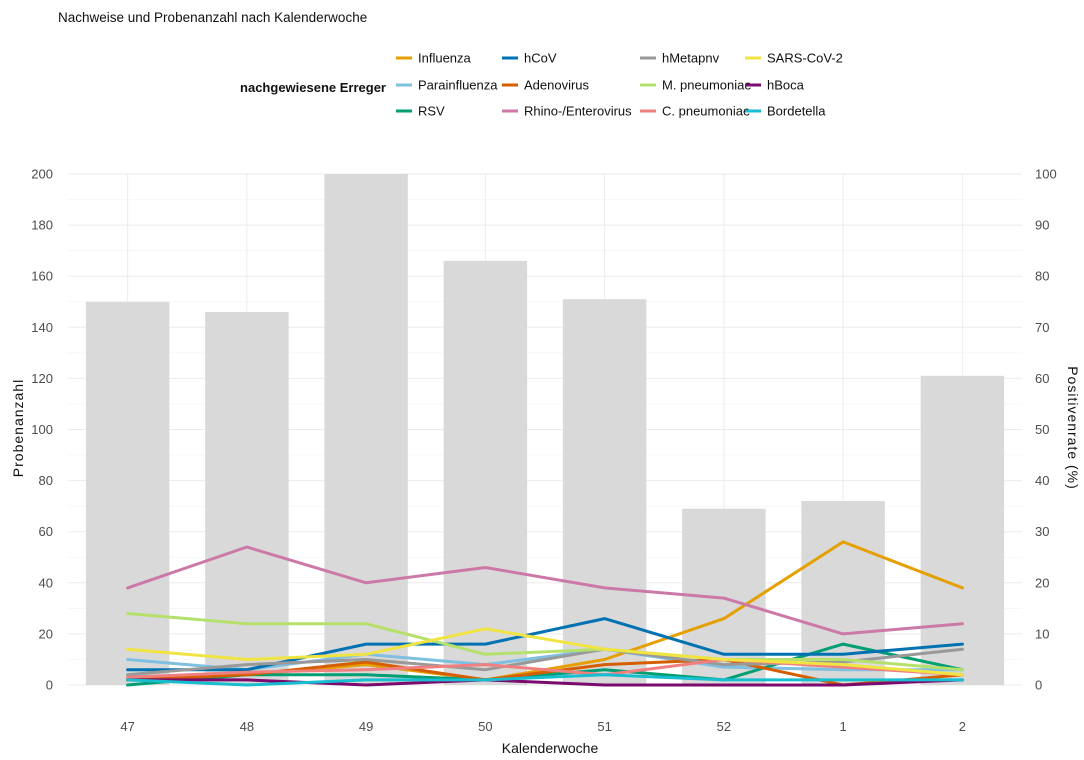 The image size is (1084, 760). I want to click on y-tick-left: 60, so click(46, 531).